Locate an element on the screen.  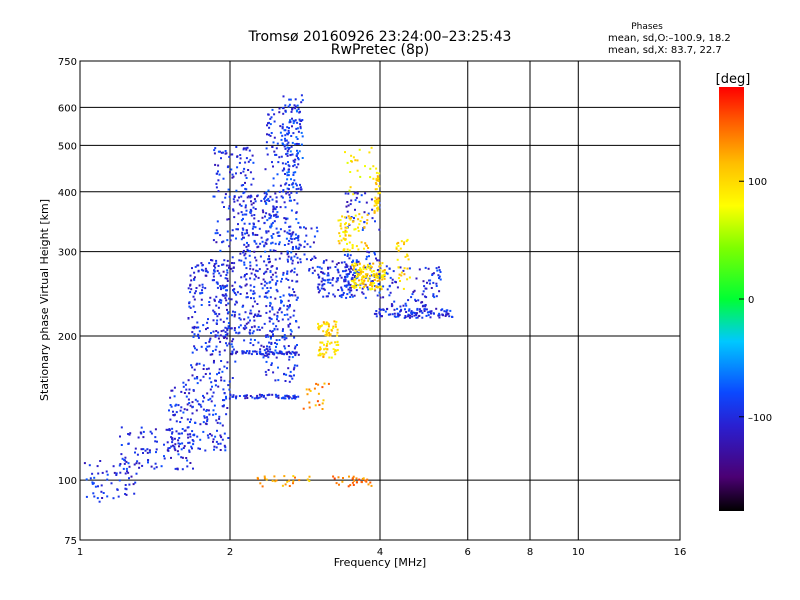
x-tick-label: 10 is located at coordinates (578, 552).